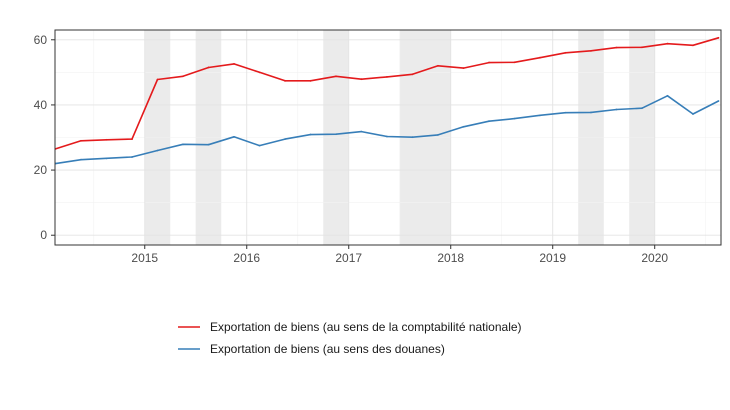 Image resolution: width=730 pixels, height=410 pixels. Describe the element at coordinates (144, 258) in the screenshot. I see `x-tick-label: 2015` at that location.